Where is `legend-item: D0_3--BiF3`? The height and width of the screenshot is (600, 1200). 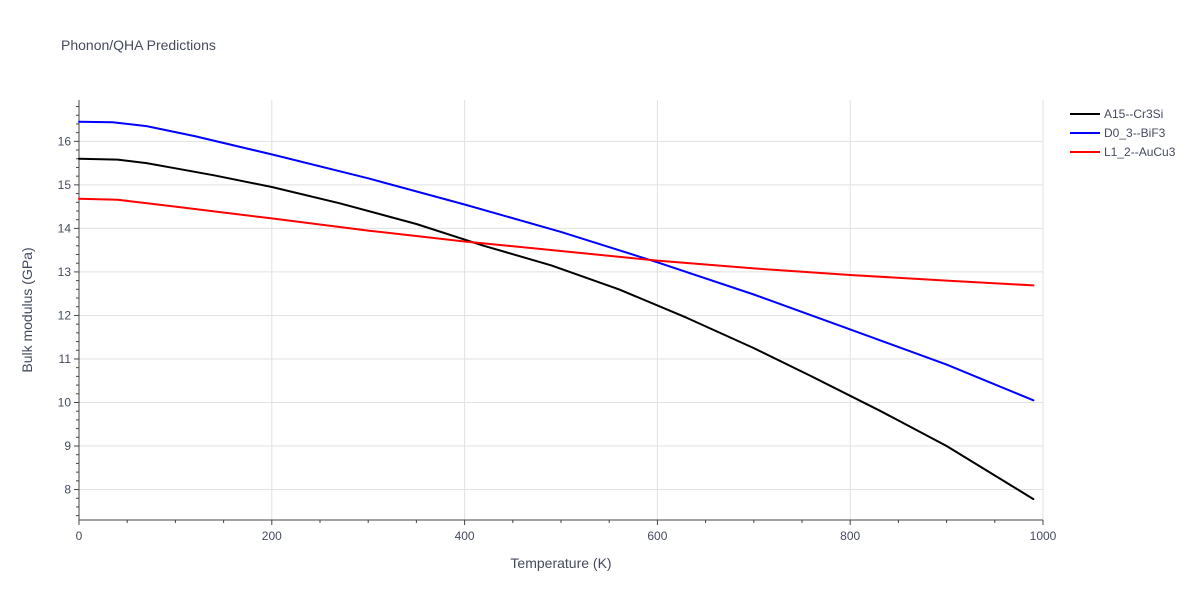
legend-item: D0_3--BiF3 is located at coordinates (1118, 133).